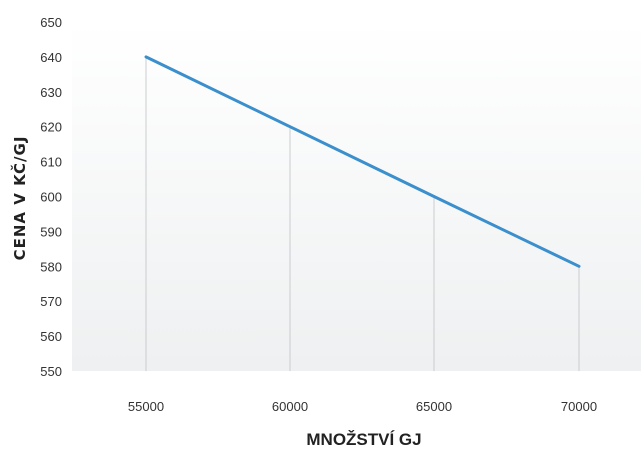  I want to click on y-tick-label: 550, so click(51, 371).